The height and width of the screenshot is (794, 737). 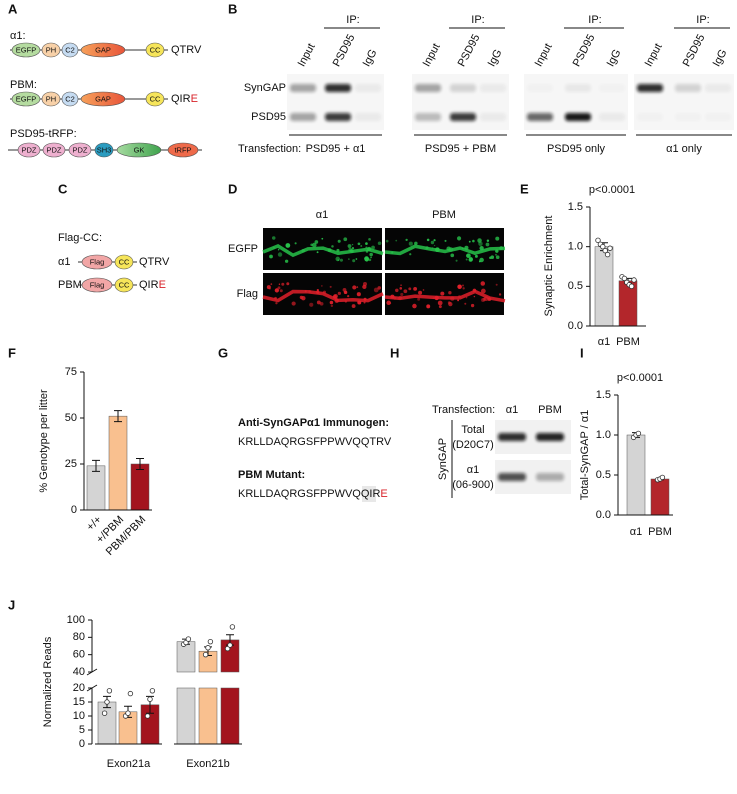 What do you see at coordinates (181, 99) in the screenshot?
I see `tail-seq: QIR` at bounding box center [181, 99].